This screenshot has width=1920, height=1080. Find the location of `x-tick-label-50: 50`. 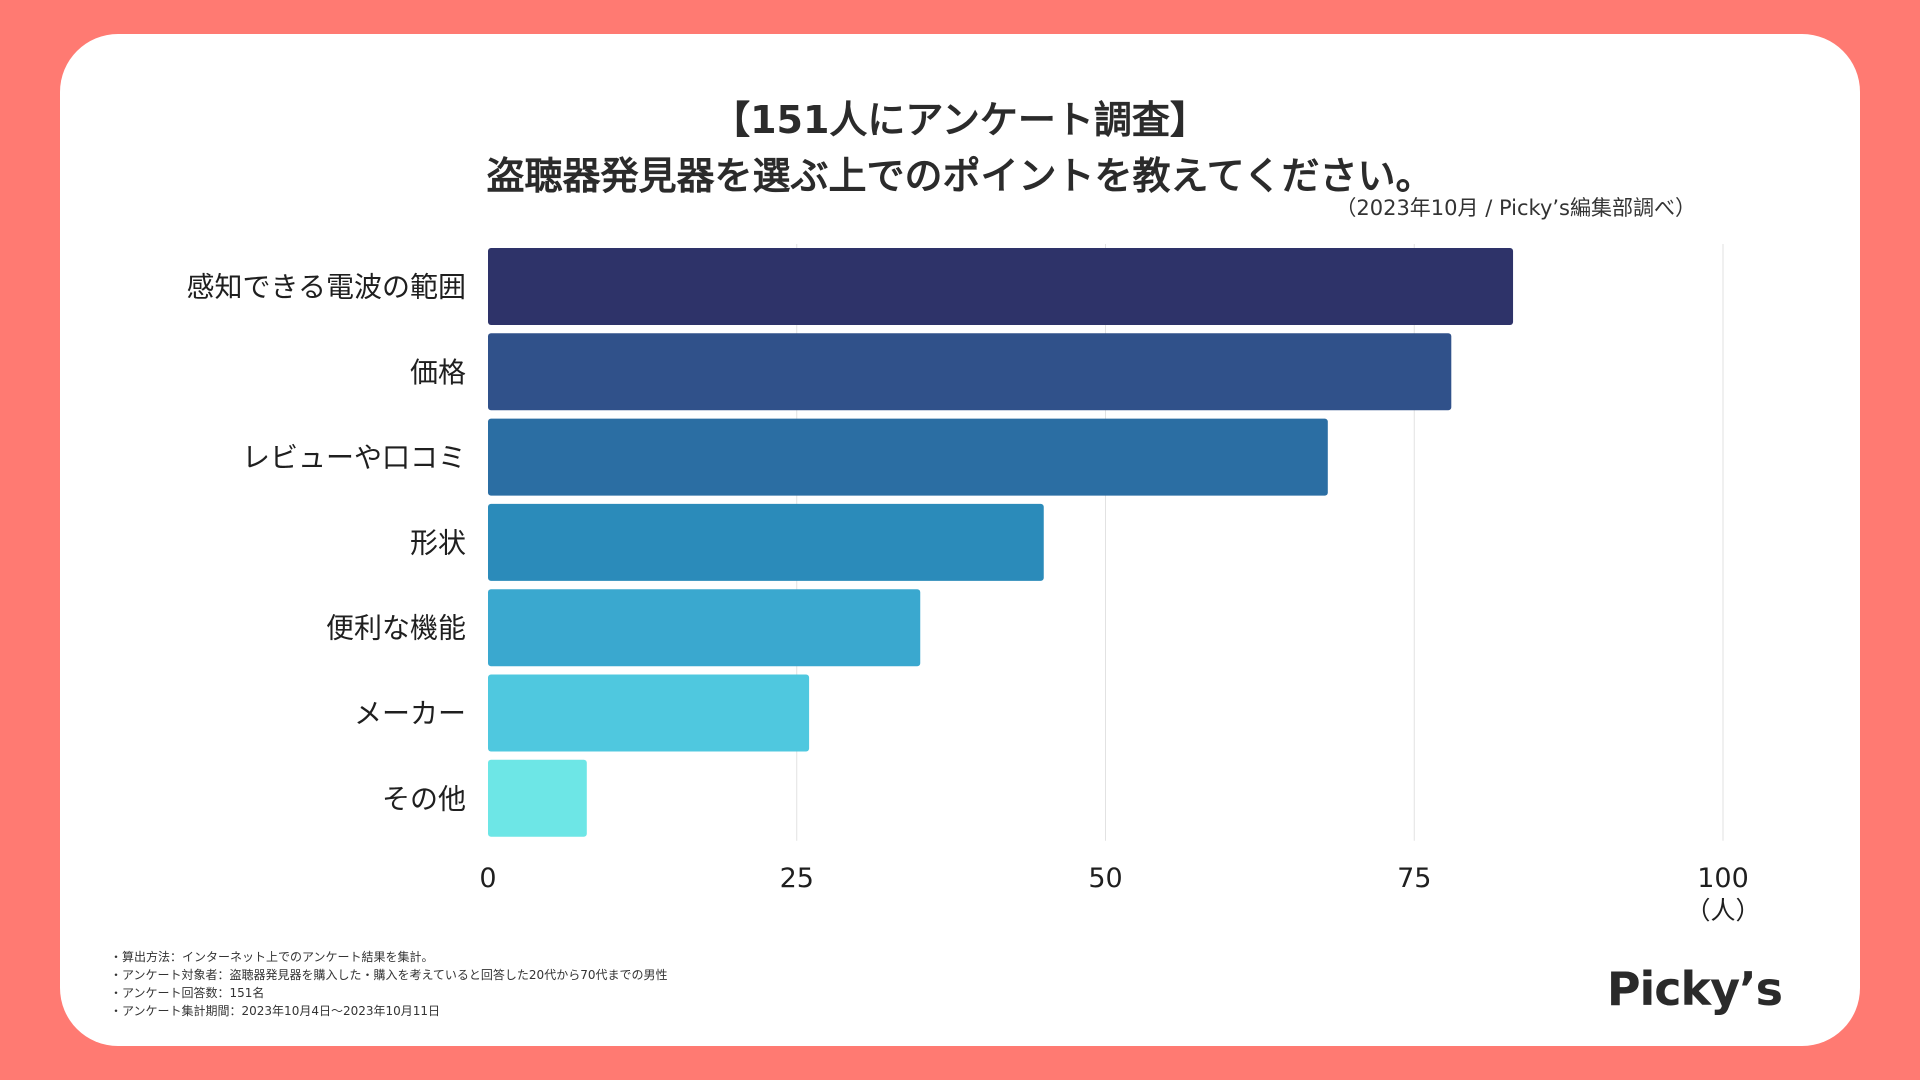

x-tick-label-50: 50 is located at coordinates (1105, 878).